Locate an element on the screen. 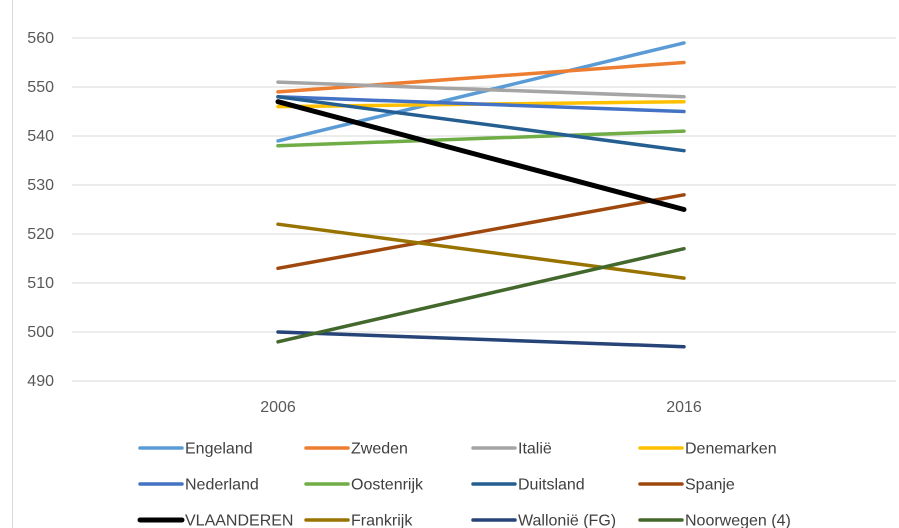 The image size is (899, 528). y-tick-label: 490 is located at coordinates (40, 381).